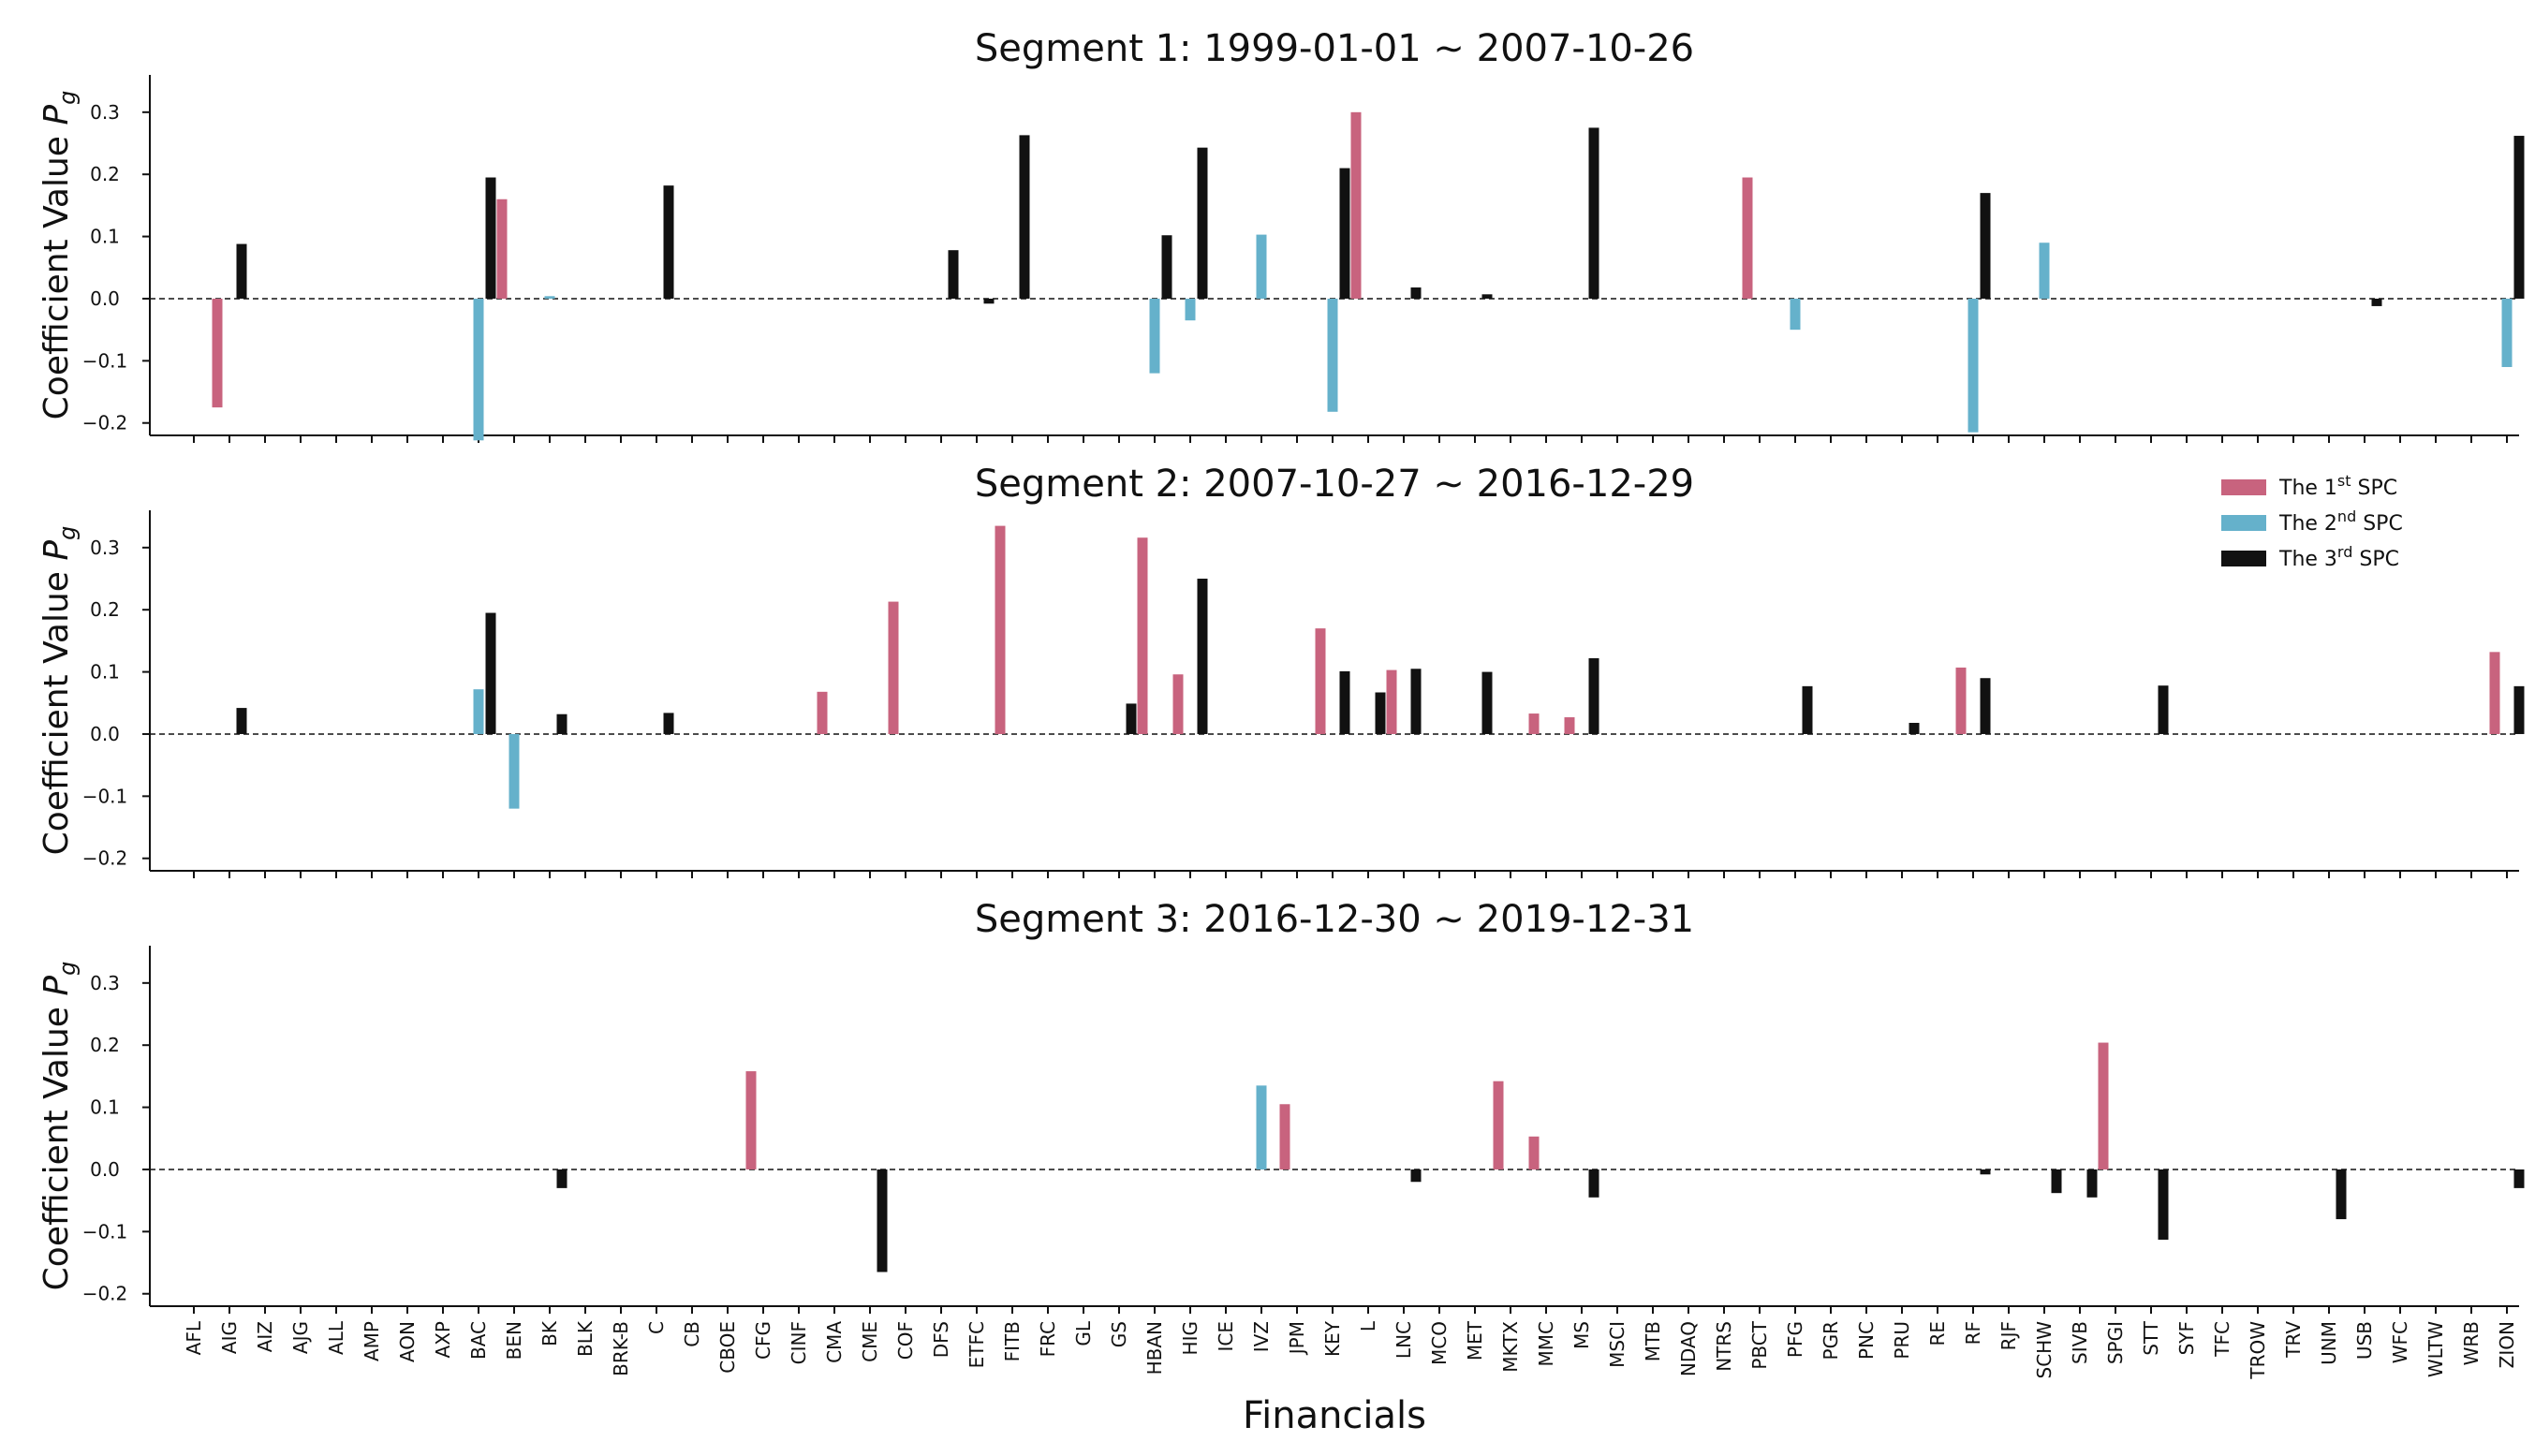  Describe the element at coordinates (2400, 1342) in the screenshot. I see `x-tick-label: WFC` at that location.